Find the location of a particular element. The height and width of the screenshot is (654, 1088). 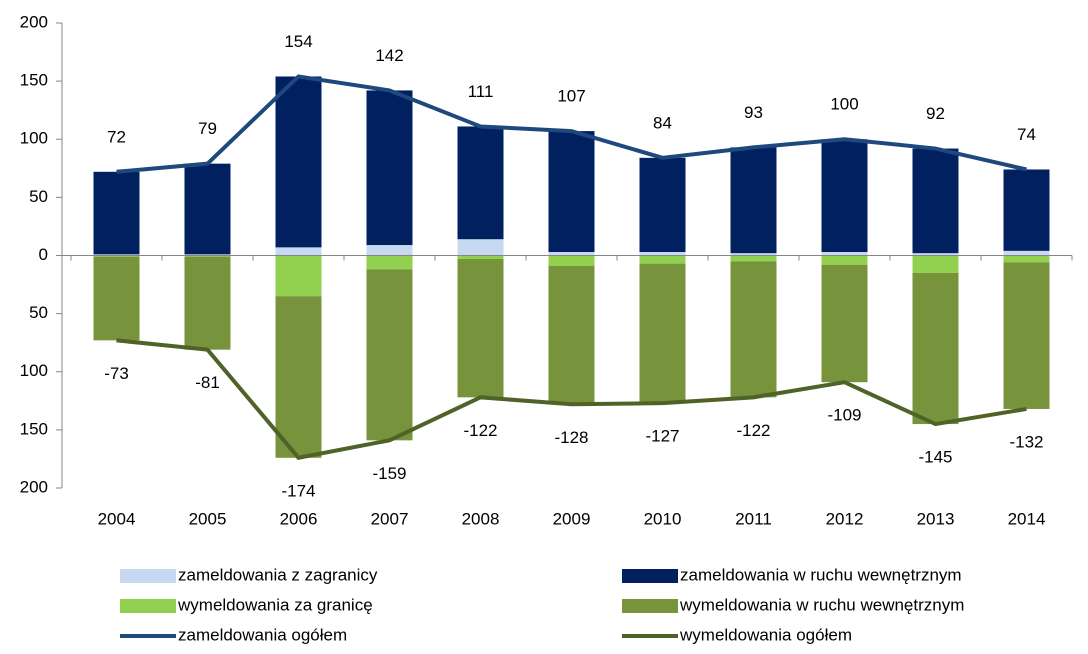

data-label: -127 is located at coordinates (662, 436).